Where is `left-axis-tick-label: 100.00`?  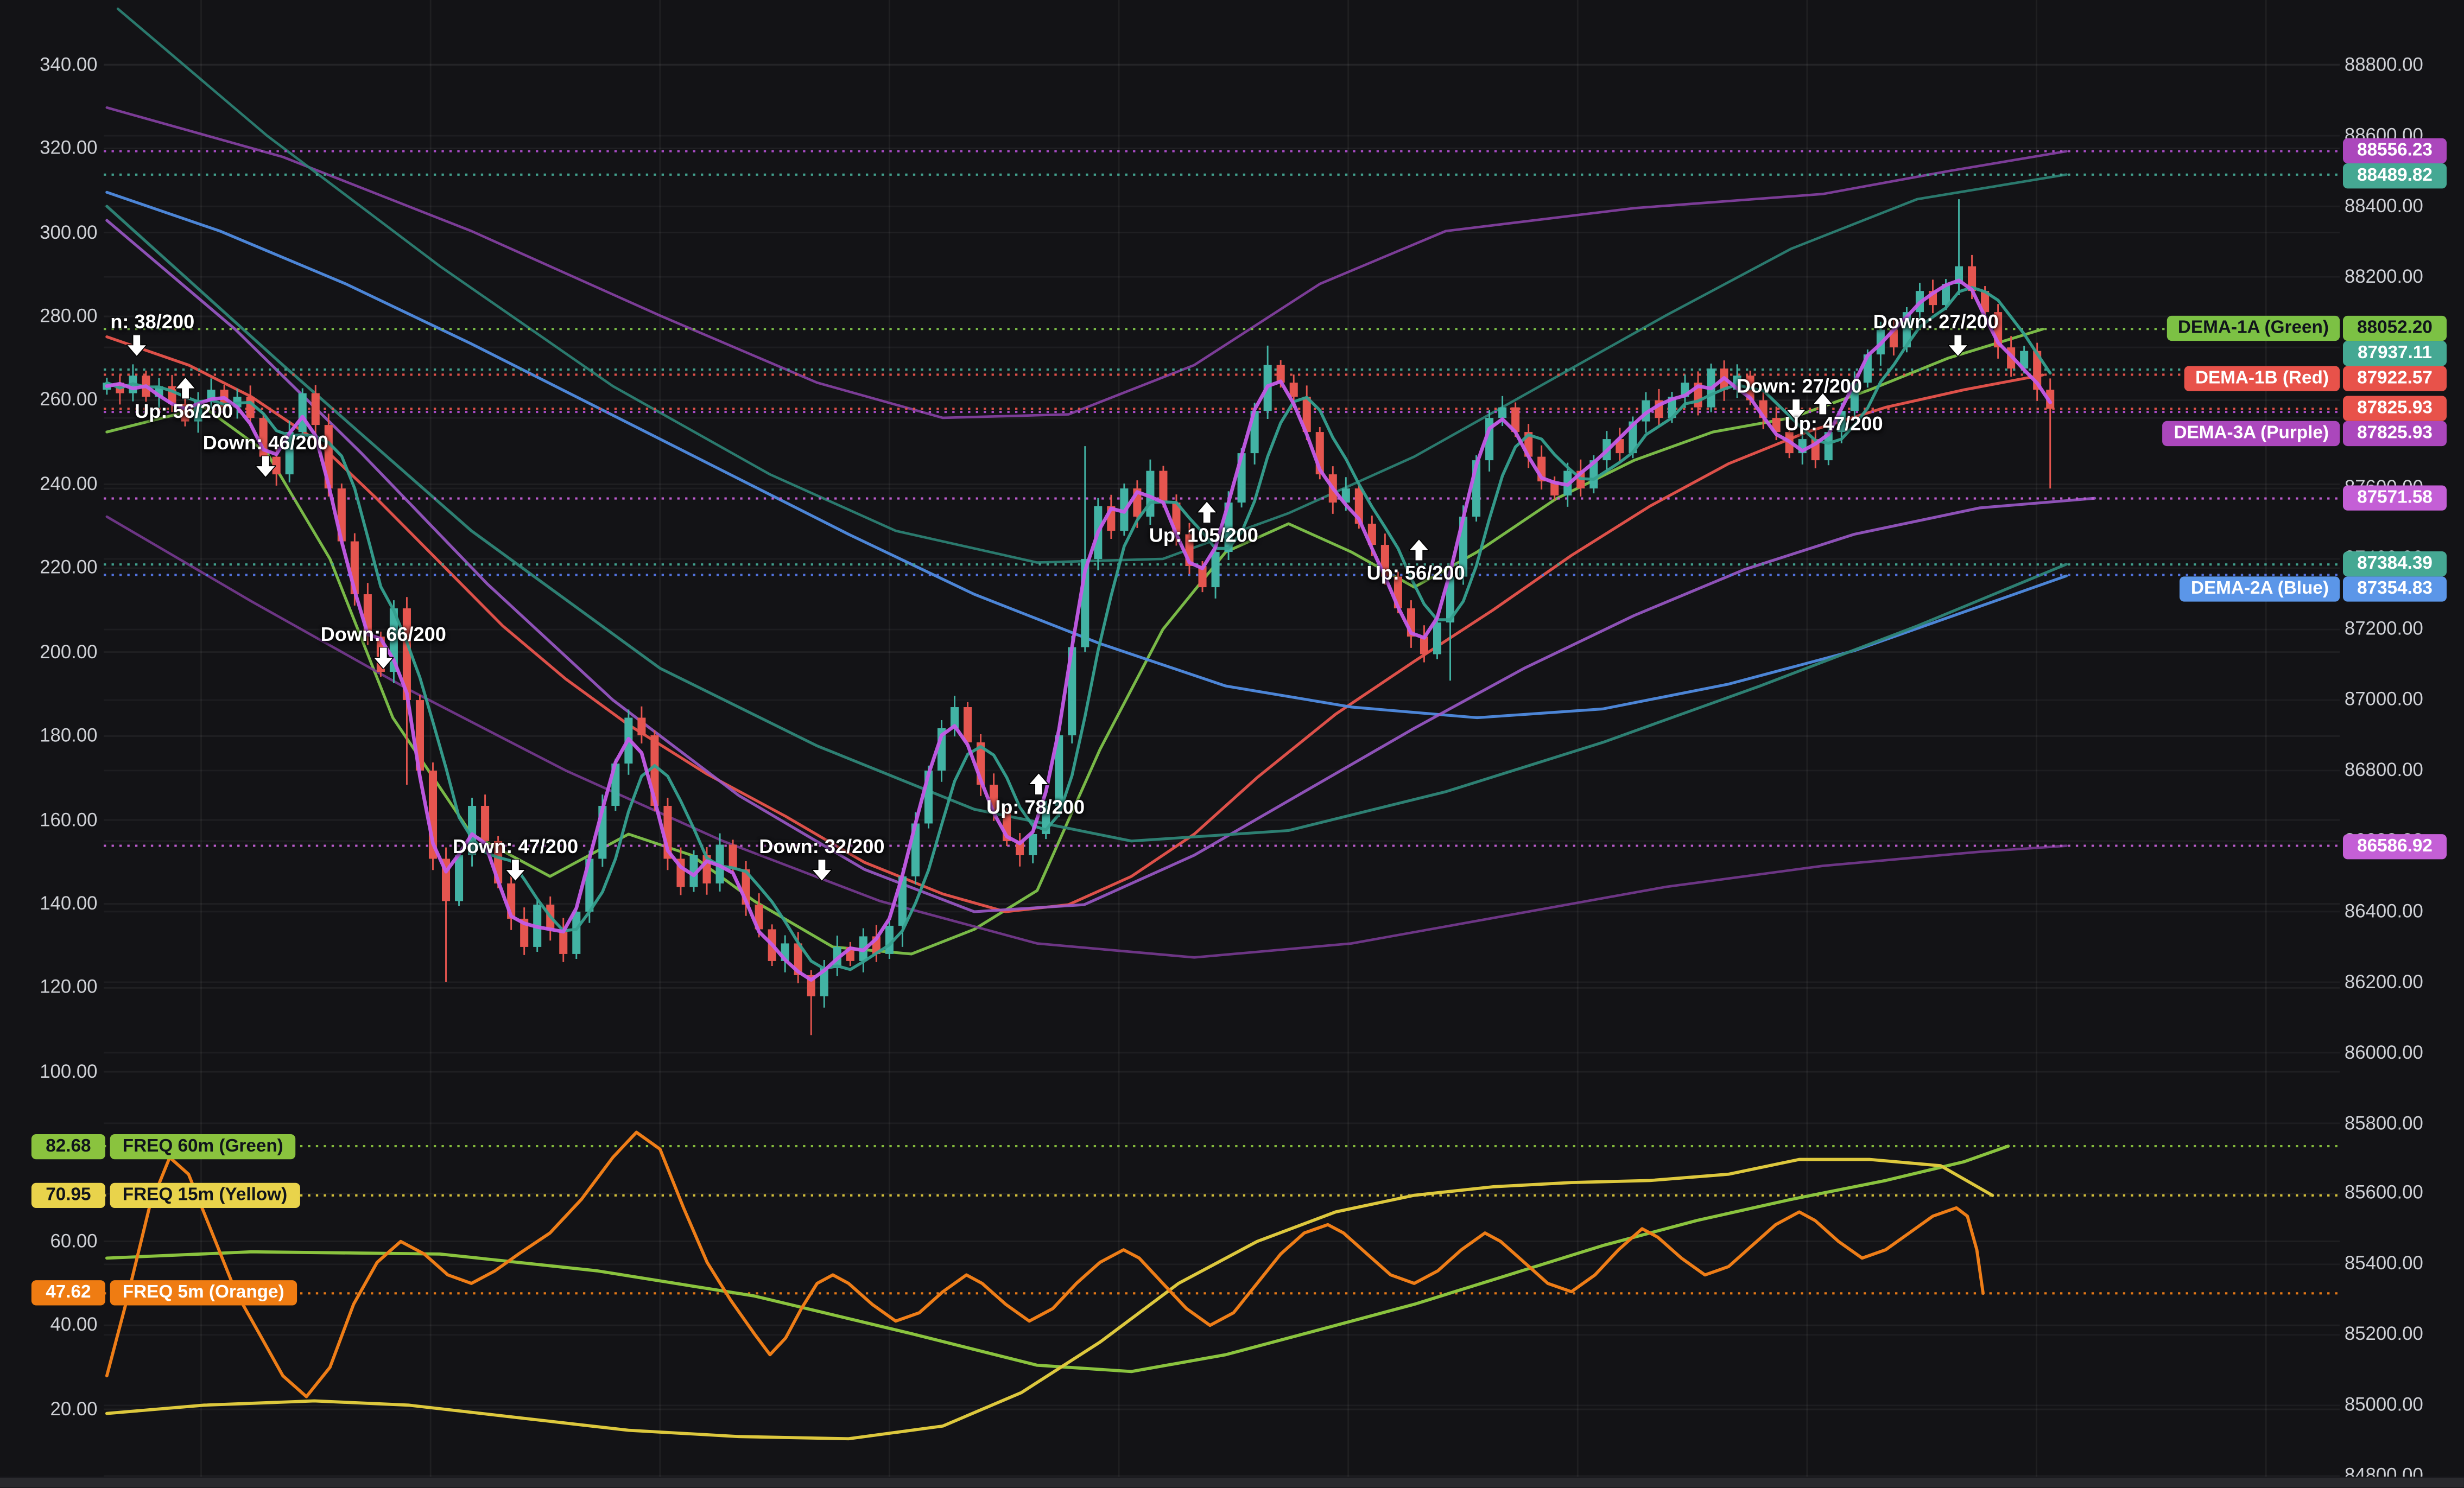
left-axis-tick-label: 100.00 is located at coordinates (69, 1071).